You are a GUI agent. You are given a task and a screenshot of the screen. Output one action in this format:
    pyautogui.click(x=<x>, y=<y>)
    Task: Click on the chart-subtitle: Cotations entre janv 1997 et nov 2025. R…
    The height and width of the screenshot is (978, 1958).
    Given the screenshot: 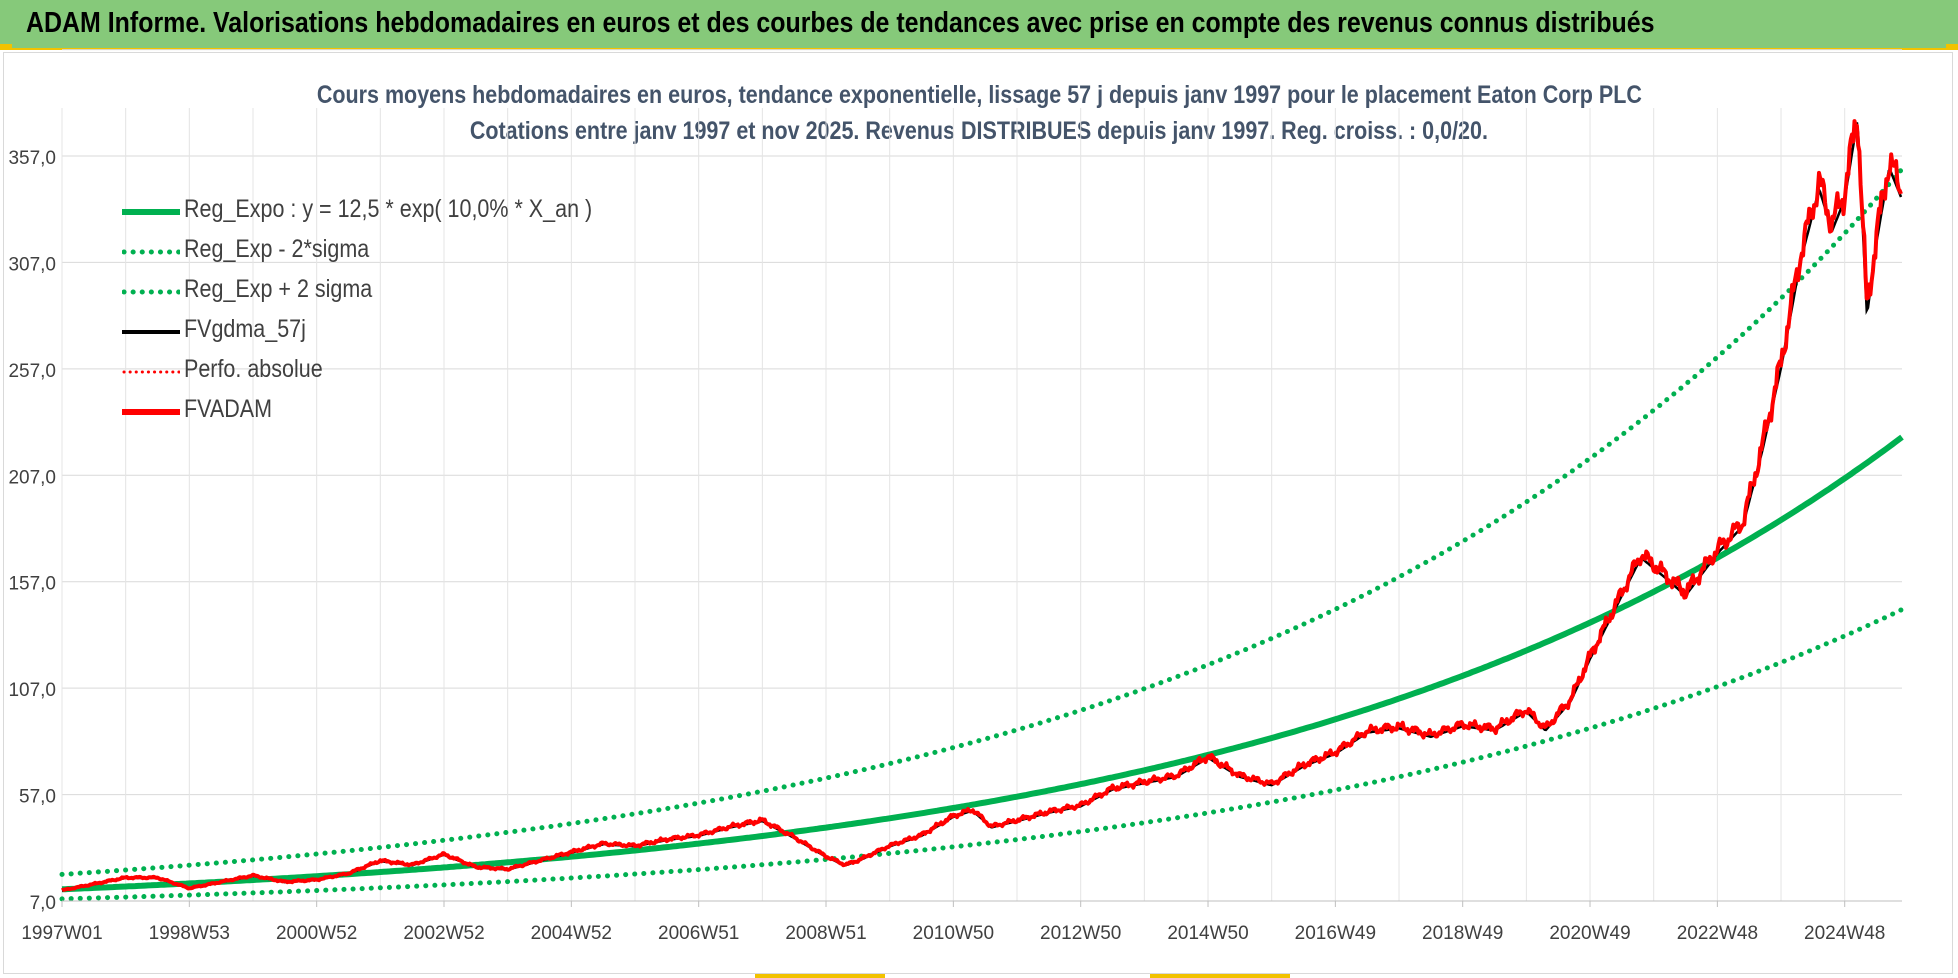 What is the action you would take?
    pyautogui.click(x=979, y=131)
    